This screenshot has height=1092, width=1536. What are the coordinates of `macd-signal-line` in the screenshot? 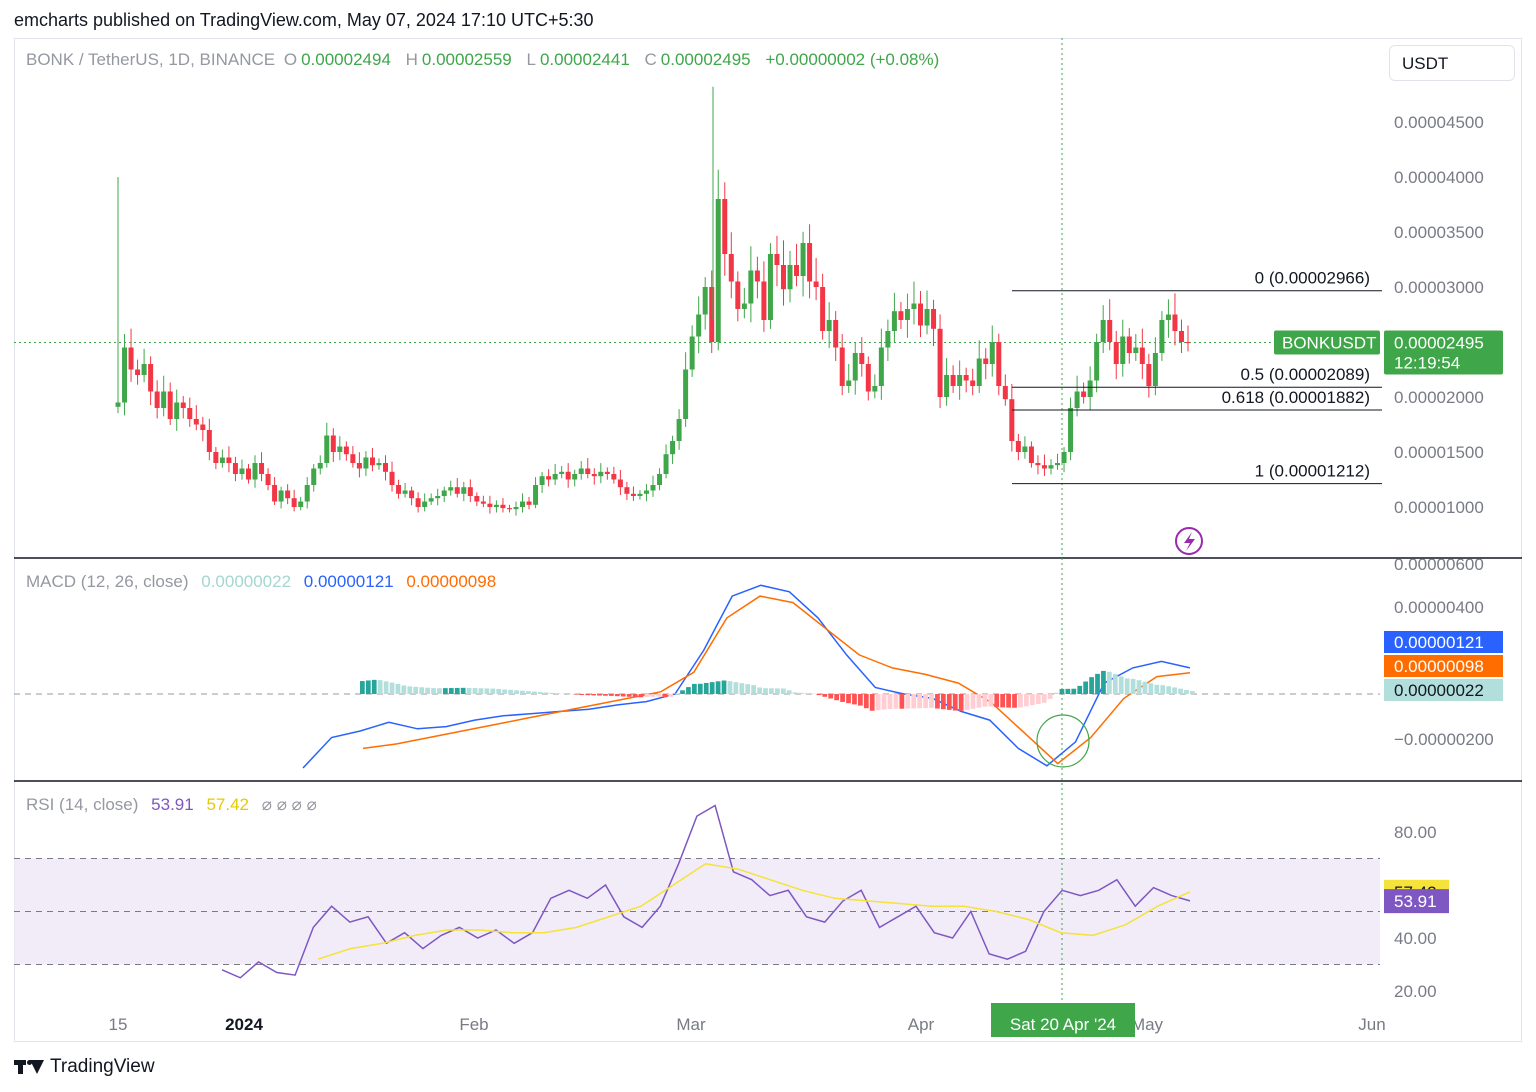 It's located at (776, 680).